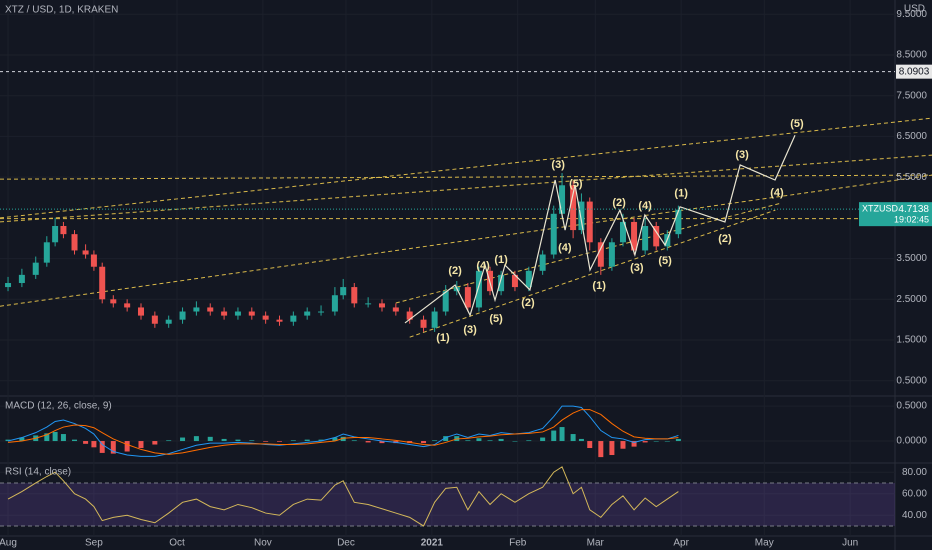 The image size is (932, 550). I want to click on x-tick-label: Nov, so click(263, 543).